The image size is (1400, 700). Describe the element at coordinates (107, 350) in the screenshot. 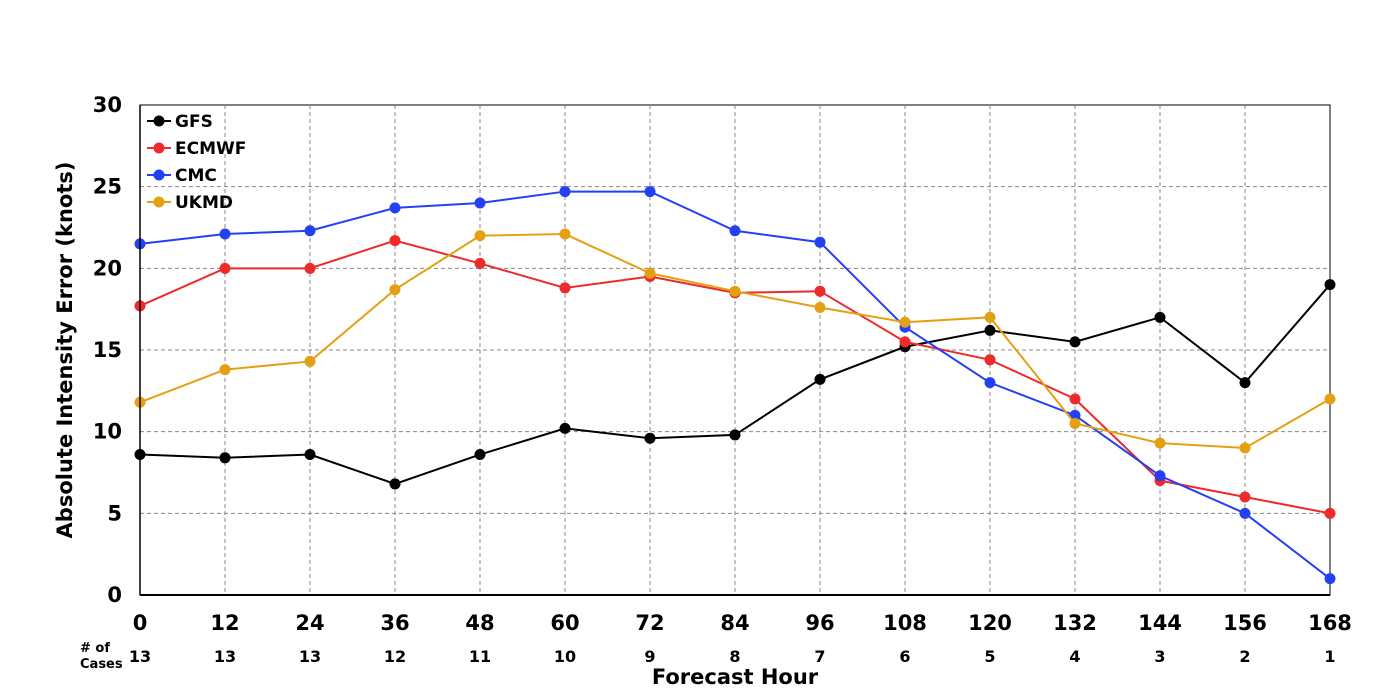

I see `y-tick-labels: 0 5 10 15 20 25 30` at that location.